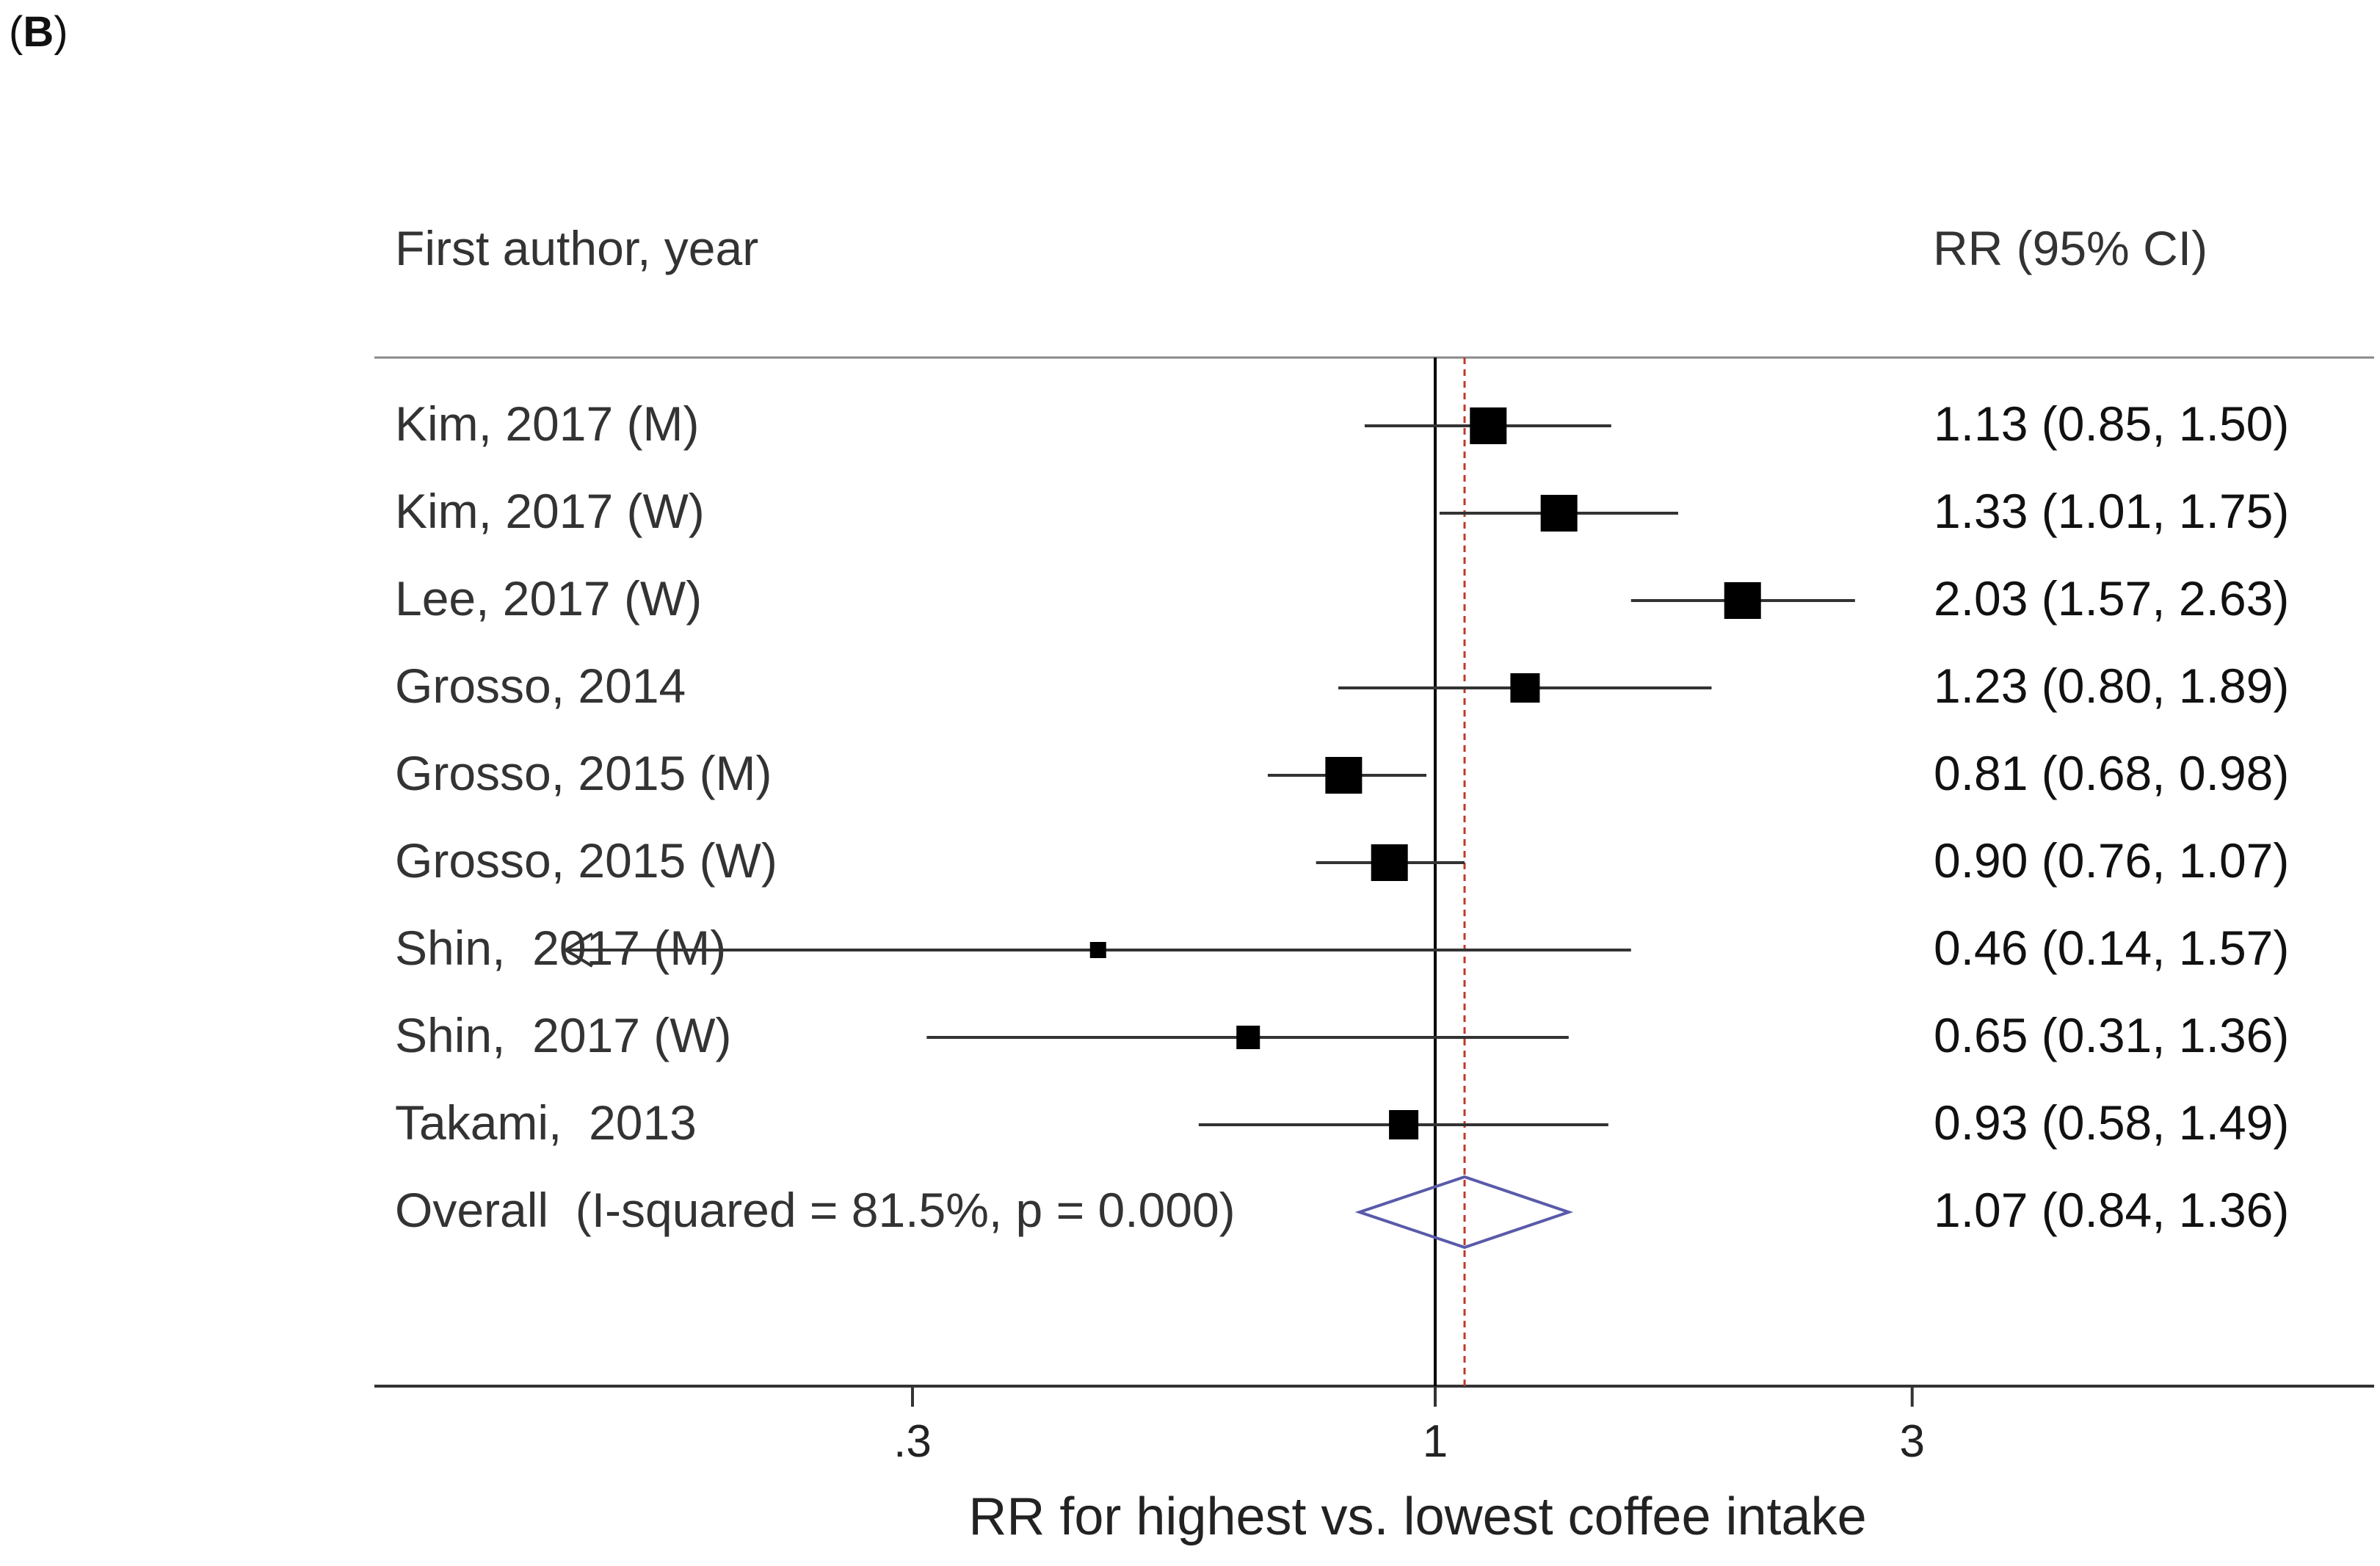 This screenshot has width=2380, height=1566. What do you see at coordinates (561, 948) in the screenshot?
I see `study-label: Shin, 2017 (M)` at bounding box center [561, 948].